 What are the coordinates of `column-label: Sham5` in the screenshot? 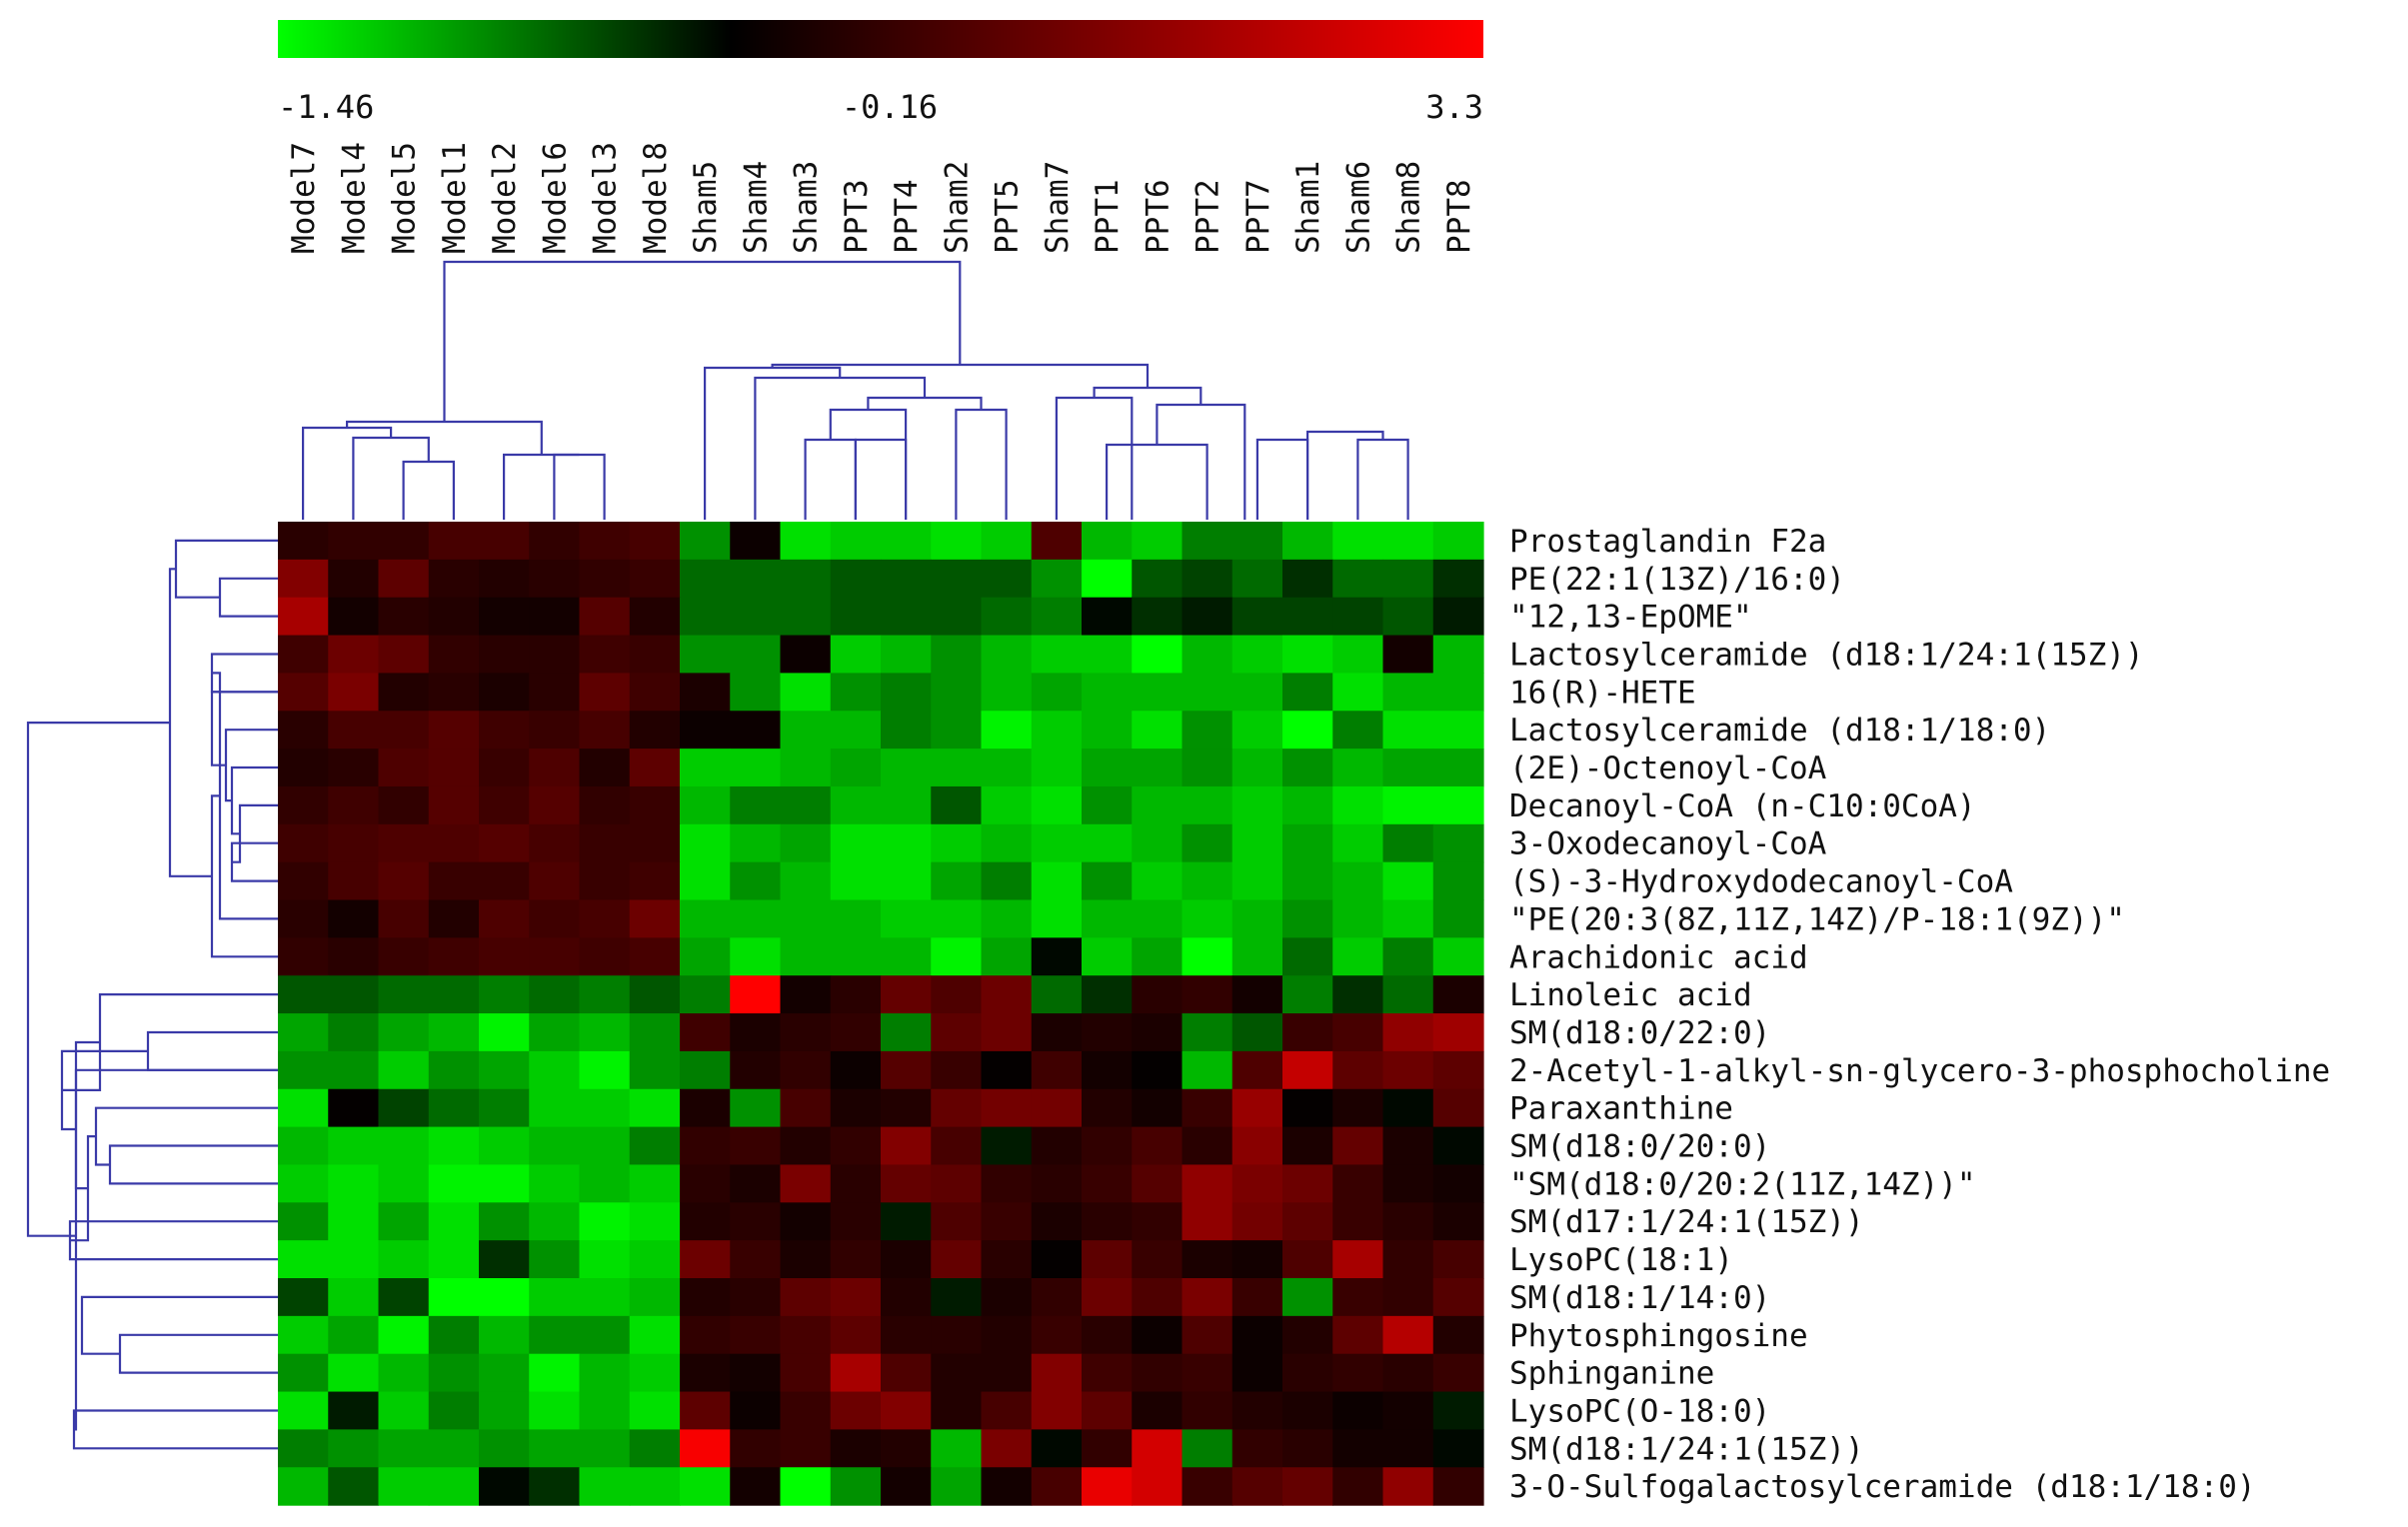 It's located at (706, 207).